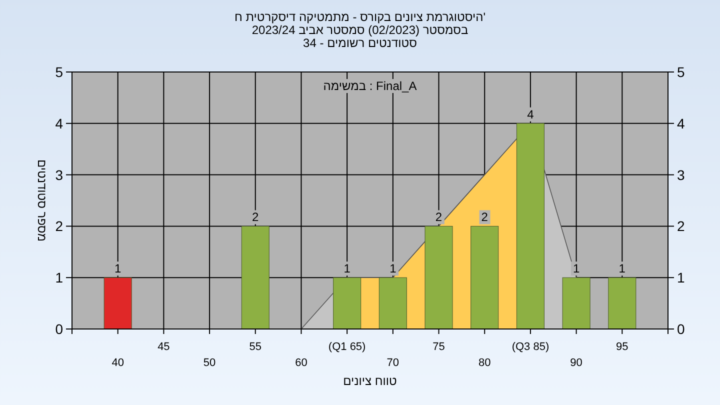 The height and width of the screenshot is (405, 720). What do you see at coordinates (59, 123) in the screenshot?
I see `y-tick-label: 4` at bounding box center [59, 123].